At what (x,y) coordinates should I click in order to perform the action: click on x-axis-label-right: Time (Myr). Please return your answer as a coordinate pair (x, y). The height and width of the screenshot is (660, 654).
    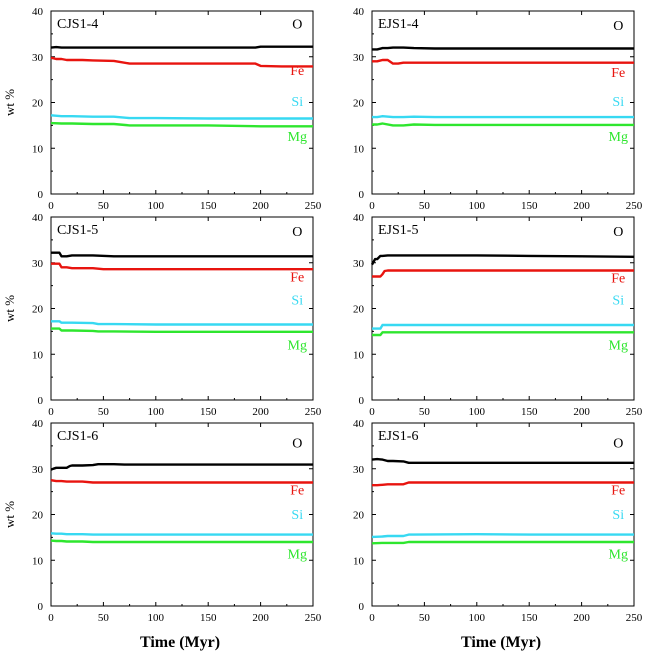
    Looking at the image, I should click on (501, 642).